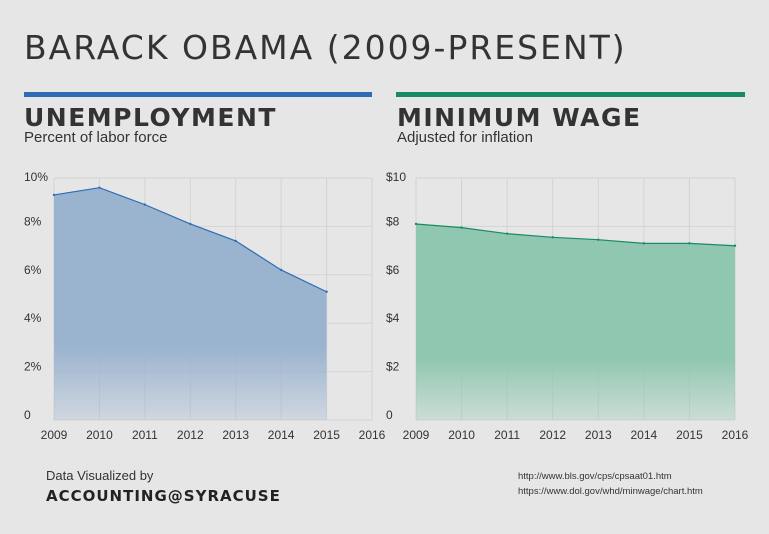 Image resolution: width=769 pixels, height=534 pixels. Describe the element at coordinates (27, 415) in the screenshot. I see `unemployment-y-tick-label: 0` at that location.